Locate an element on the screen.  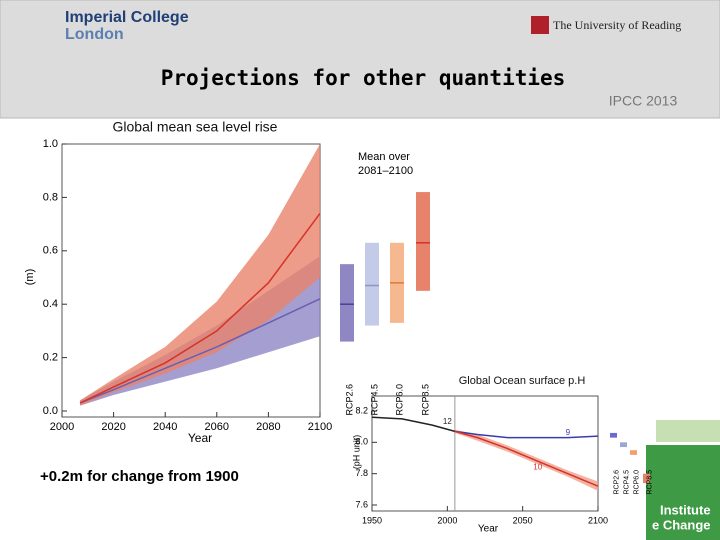
x-tick-label: 1950 is located at coordinates (372, 520).